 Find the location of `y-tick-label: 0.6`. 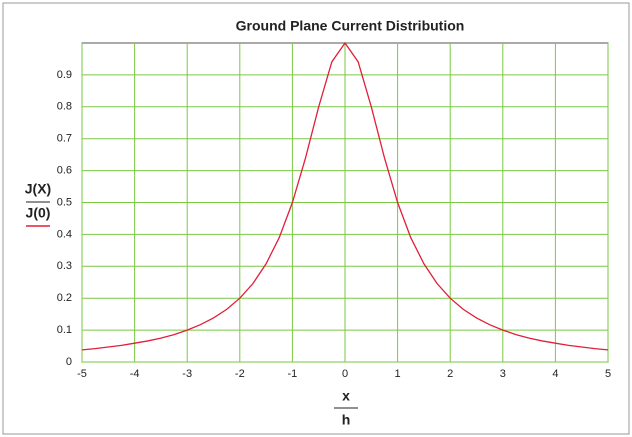

y-tick-label: 0.6 is located at coordinates (64, 171).